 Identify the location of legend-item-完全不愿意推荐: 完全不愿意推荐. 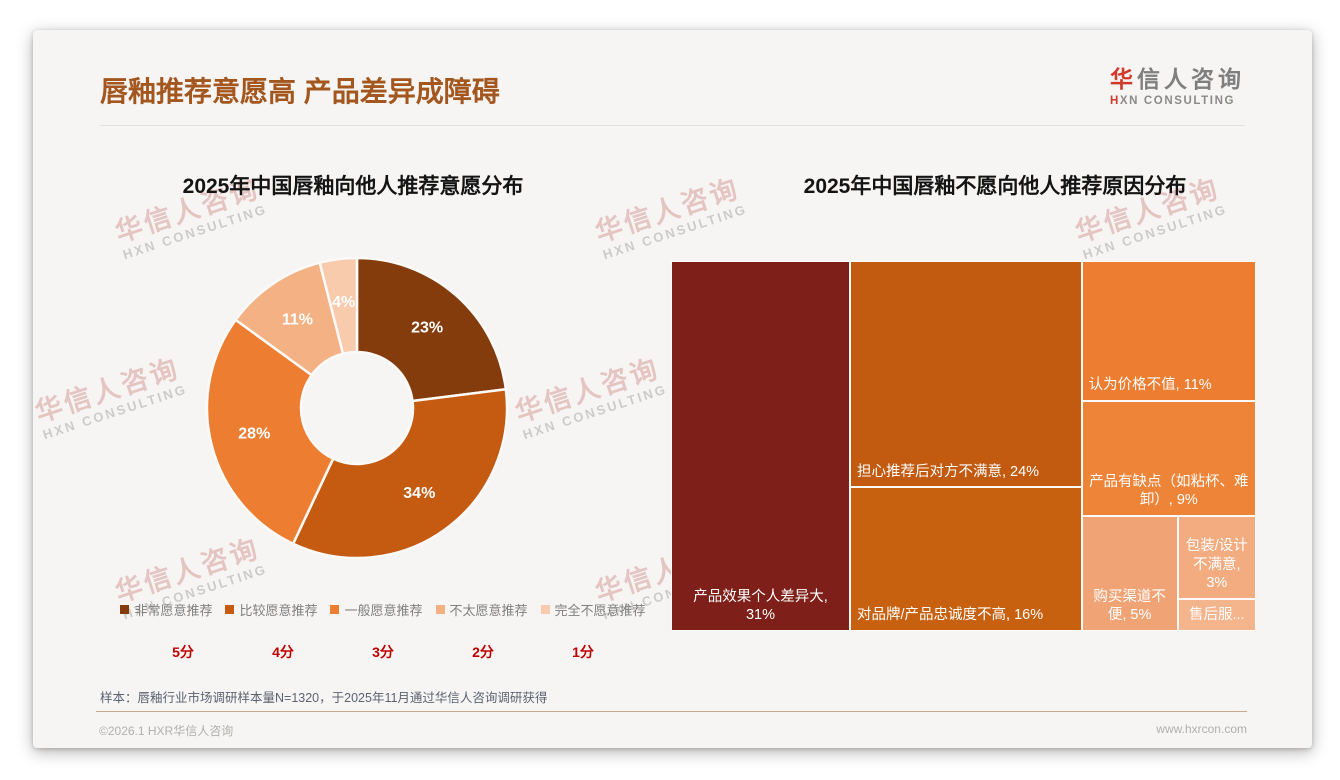
(593, 609).